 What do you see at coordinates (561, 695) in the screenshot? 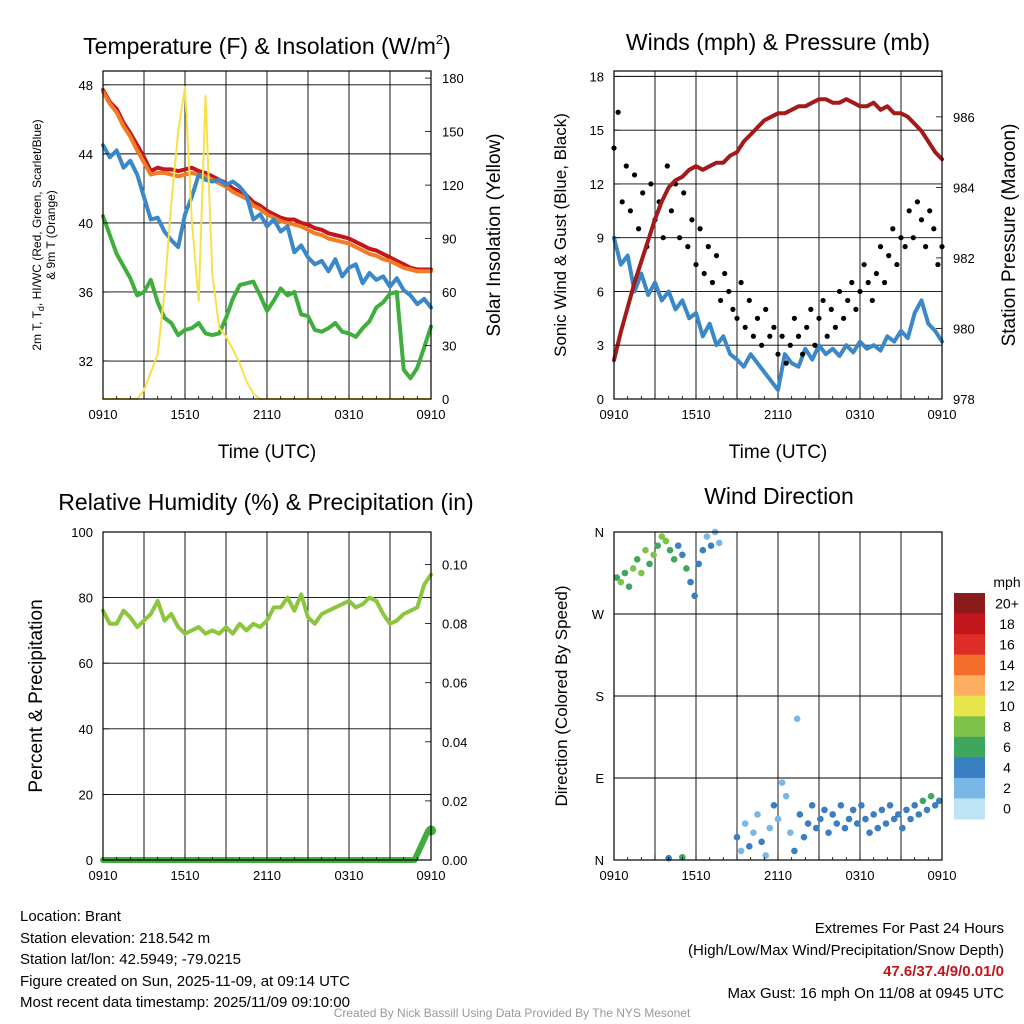
I see `wind-direction-ylabel: Direction (Colored By Speed)` at bounding box center [561, 695].